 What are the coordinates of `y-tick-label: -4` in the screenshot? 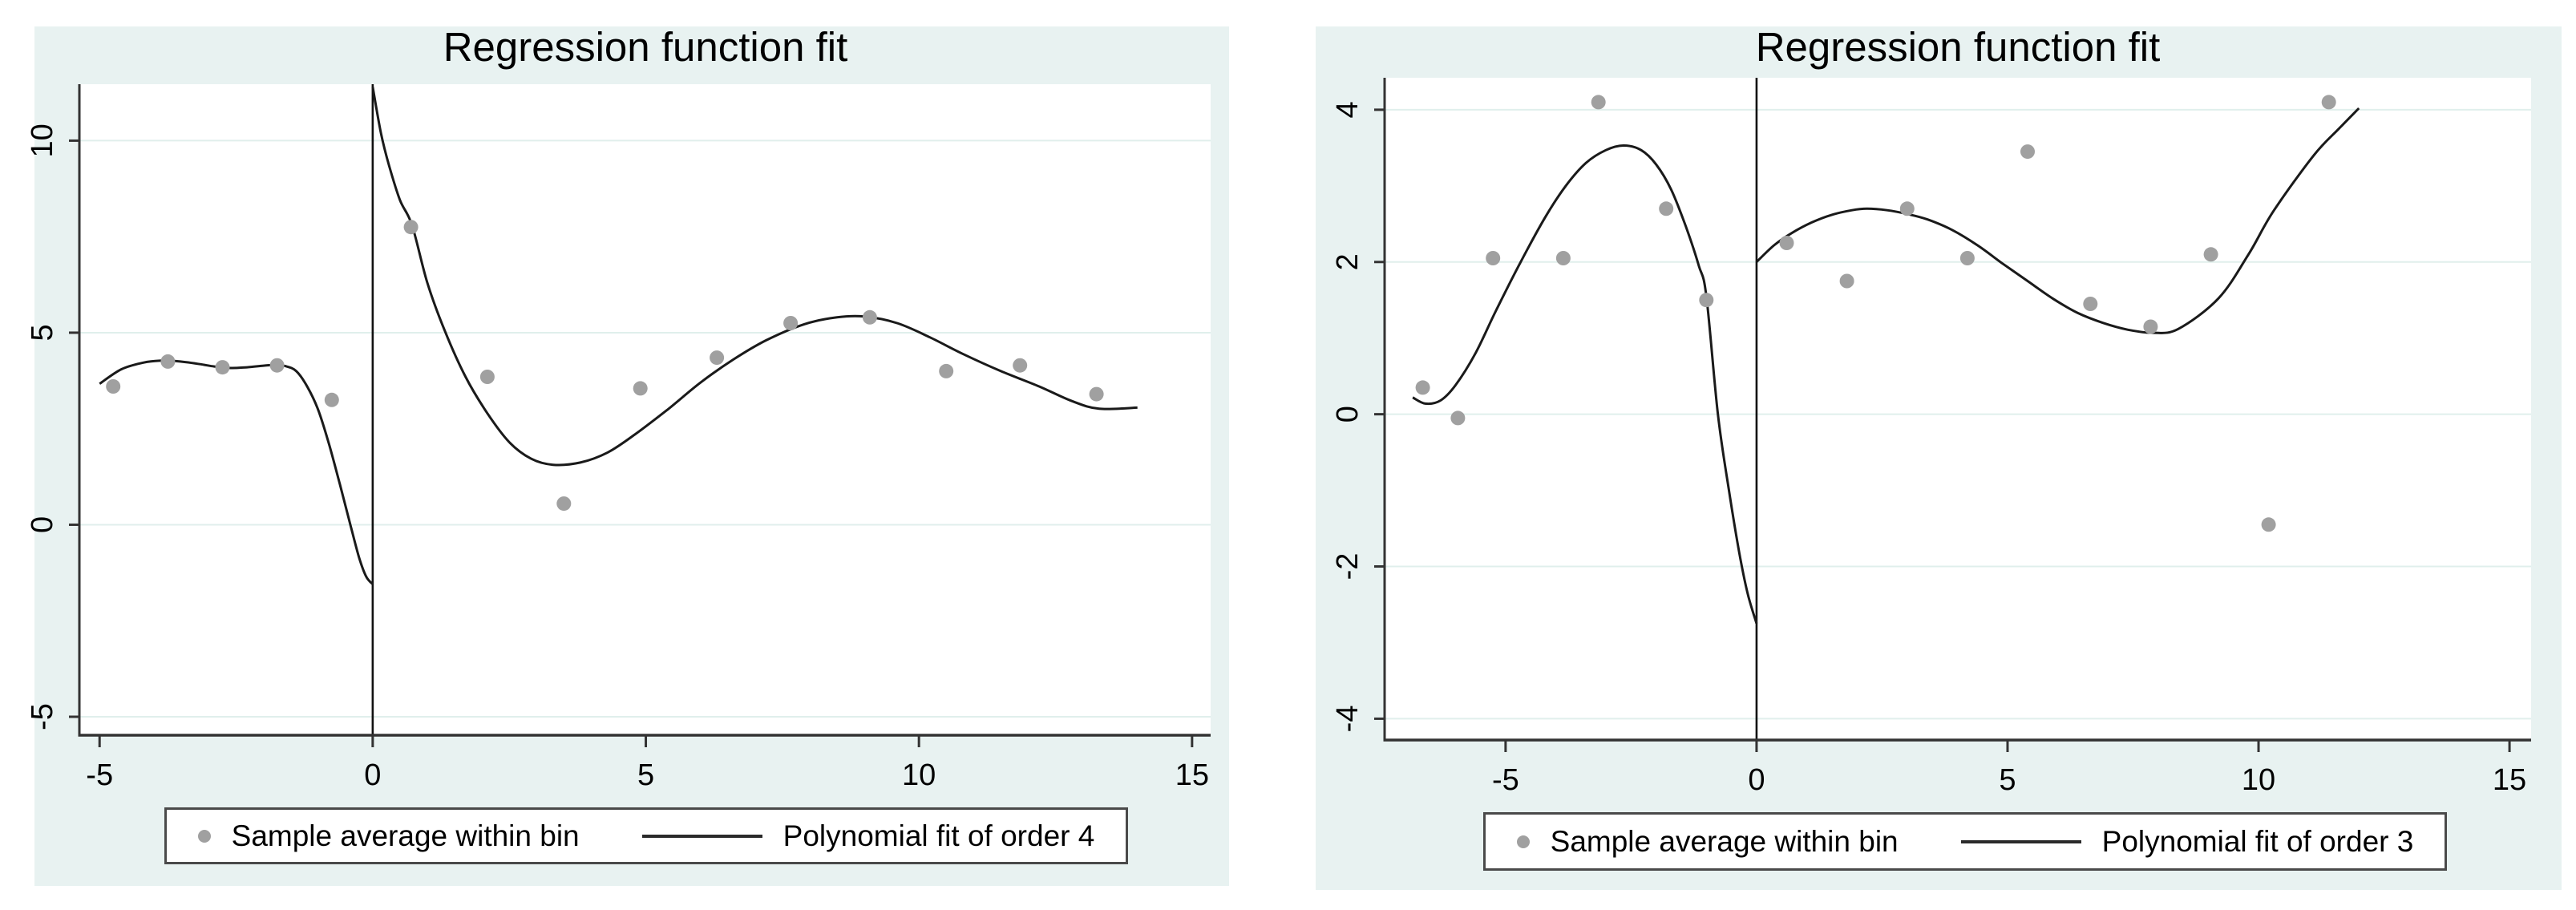 It's located at (1348, 719).